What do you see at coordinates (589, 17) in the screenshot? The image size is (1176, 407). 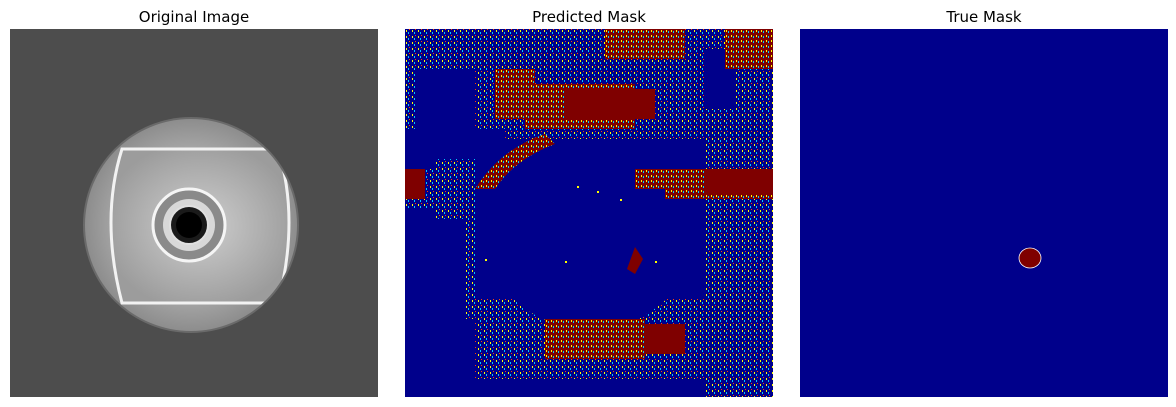 I see `panel-title-predicted: Predicted Mask` at bounding box center [589, 17].